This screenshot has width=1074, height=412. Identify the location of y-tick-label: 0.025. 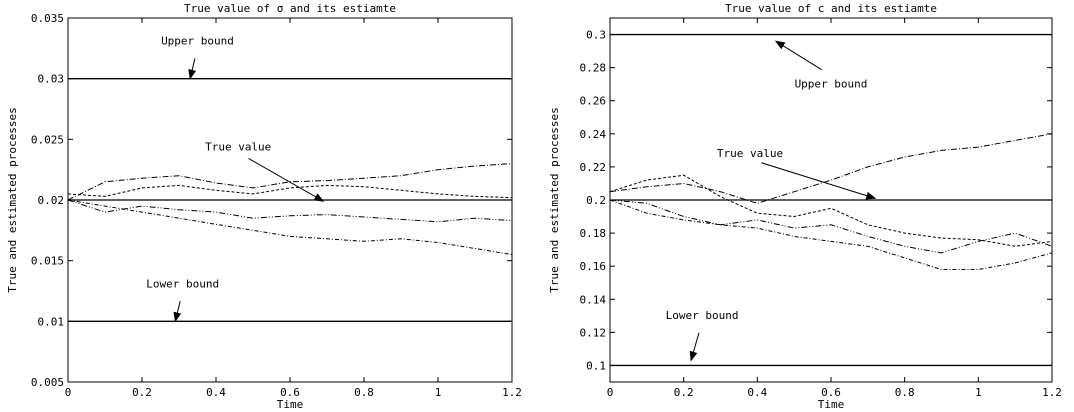
(47, 139).